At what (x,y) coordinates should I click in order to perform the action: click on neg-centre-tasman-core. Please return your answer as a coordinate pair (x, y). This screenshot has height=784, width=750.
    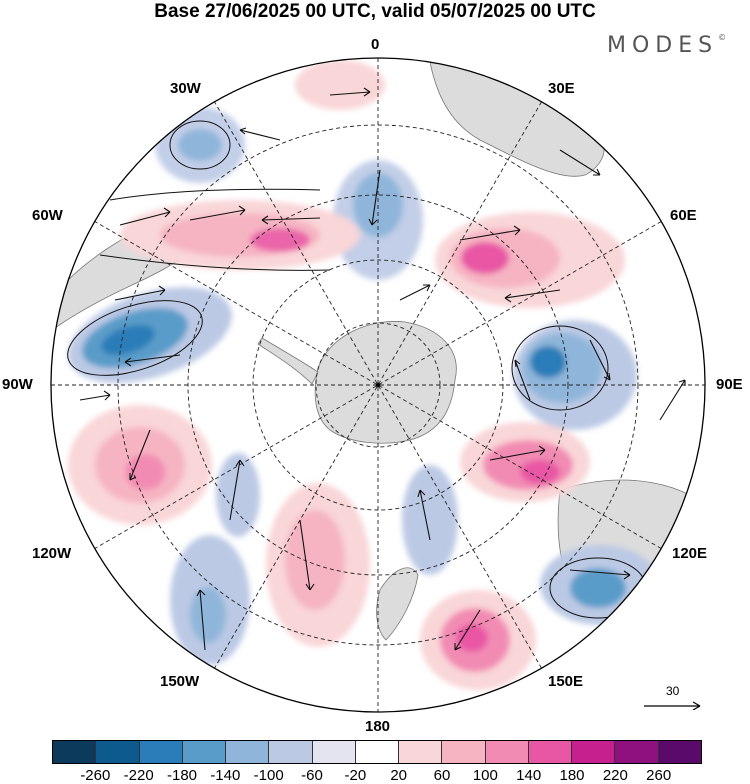
    Looking at the image, I should click on (598, 588).